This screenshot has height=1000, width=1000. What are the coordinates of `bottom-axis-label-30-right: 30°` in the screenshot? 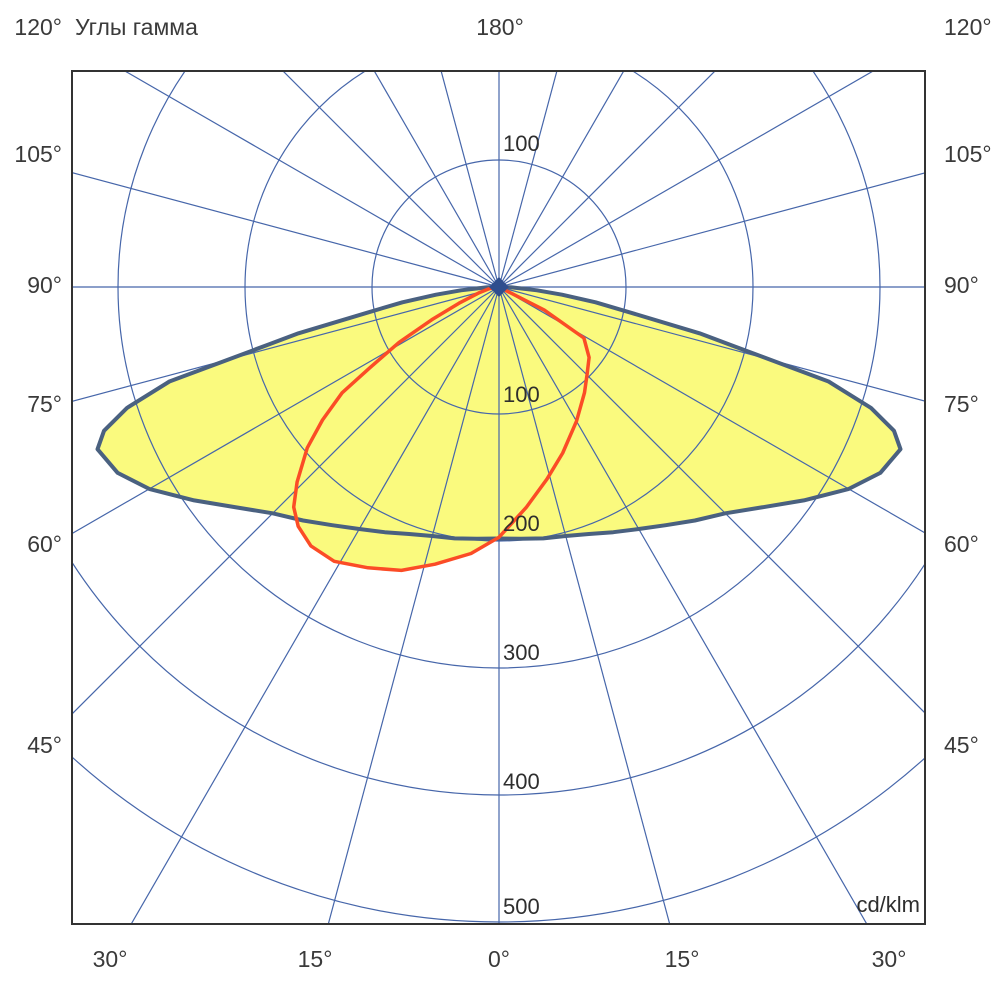 It's located at (889, 959).